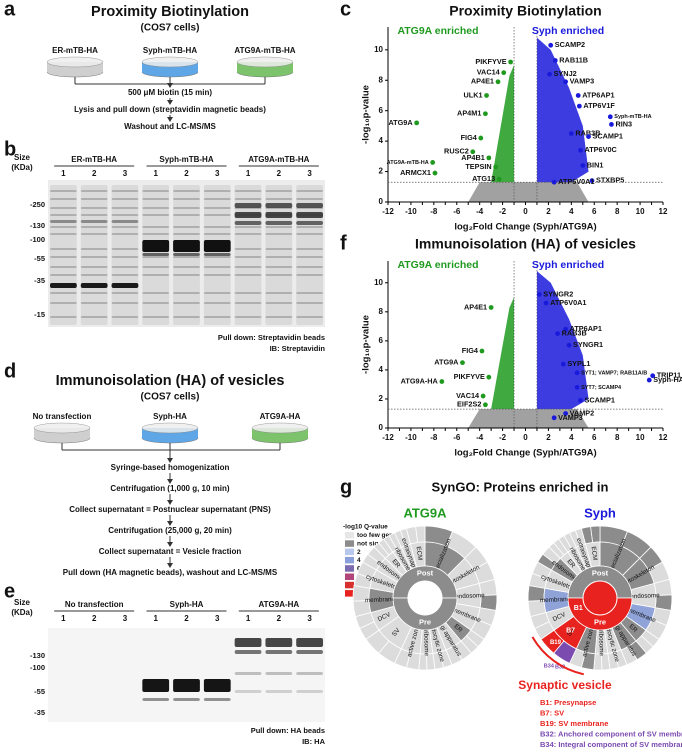 The image size is (682, 753). What do you see at coordinates (578, 608) in the screenshot?
I see `branch-label: B1` at bounding box center [578, 608].